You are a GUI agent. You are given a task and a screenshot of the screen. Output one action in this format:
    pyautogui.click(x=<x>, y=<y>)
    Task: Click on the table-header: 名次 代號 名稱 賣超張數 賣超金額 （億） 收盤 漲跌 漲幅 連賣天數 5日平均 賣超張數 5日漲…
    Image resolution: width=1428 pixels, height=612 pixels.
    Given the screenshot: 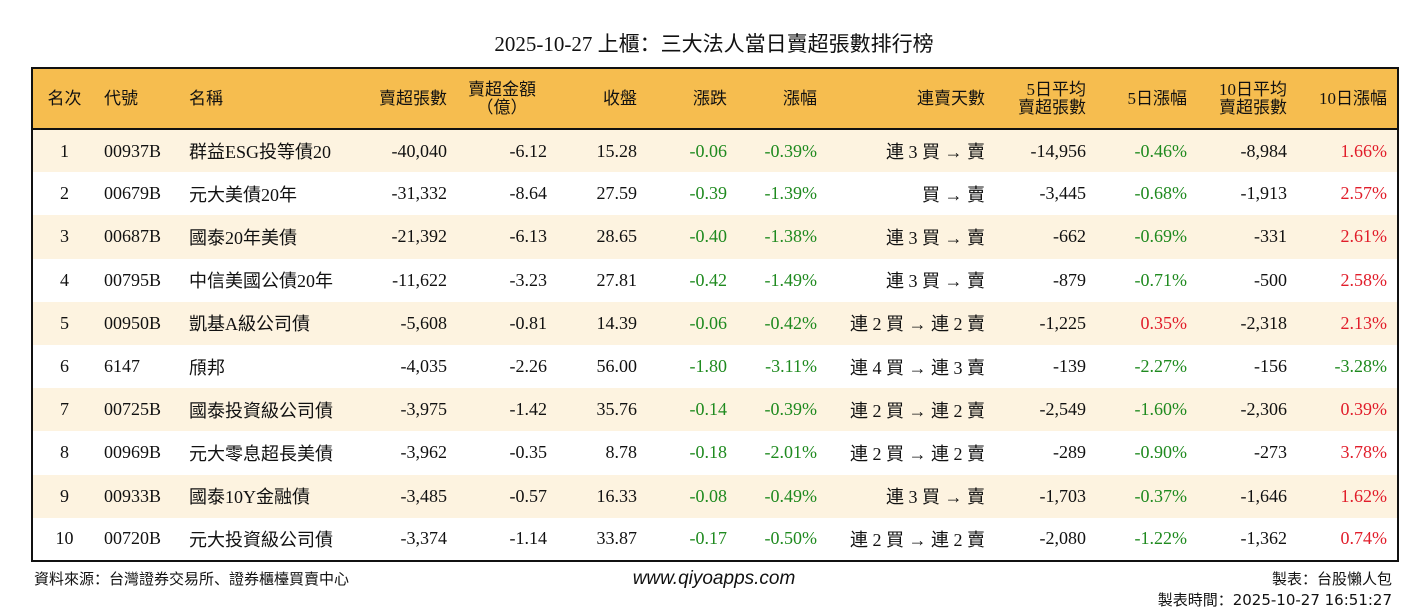 What is the action you would take?
    pyautogui.click(x=715, y=98)
    